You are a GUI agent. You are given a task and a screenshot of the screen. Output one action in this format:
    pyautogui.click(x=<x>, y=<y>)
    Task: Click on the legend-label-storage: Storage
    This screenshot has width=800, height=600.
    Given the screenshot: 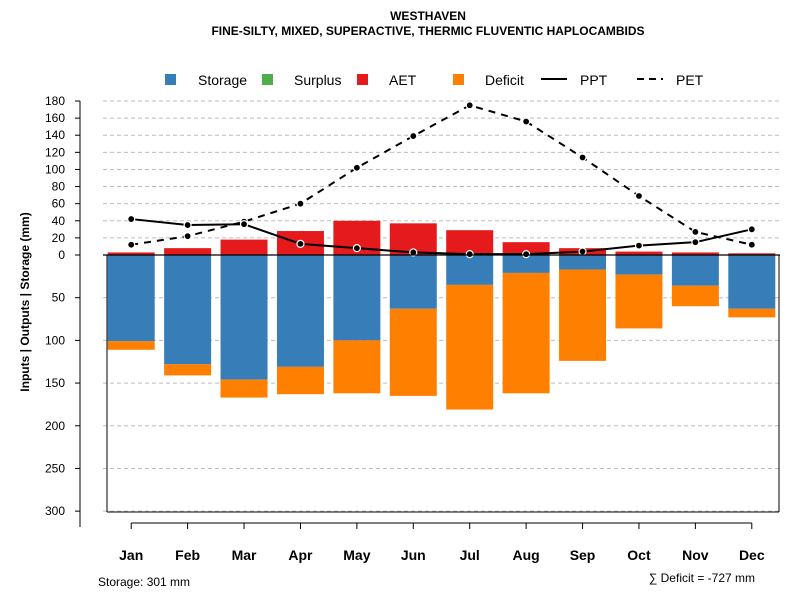 What is the action you would take?
    pyautogui.click(x=222, y=80)
    